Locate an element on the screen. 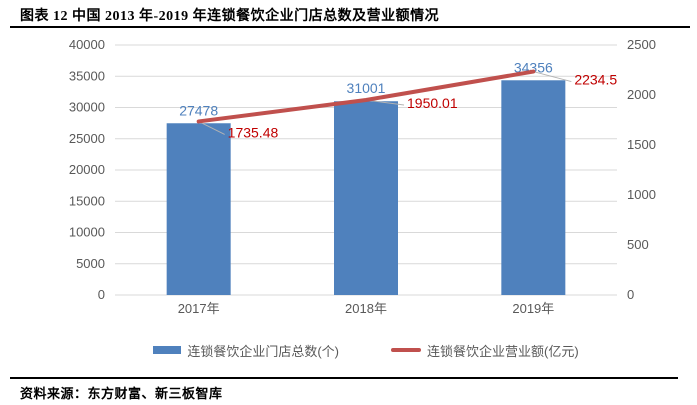 The height and width of the screenshot is (405, 697). source-divider is located at coordinates (344, 378).